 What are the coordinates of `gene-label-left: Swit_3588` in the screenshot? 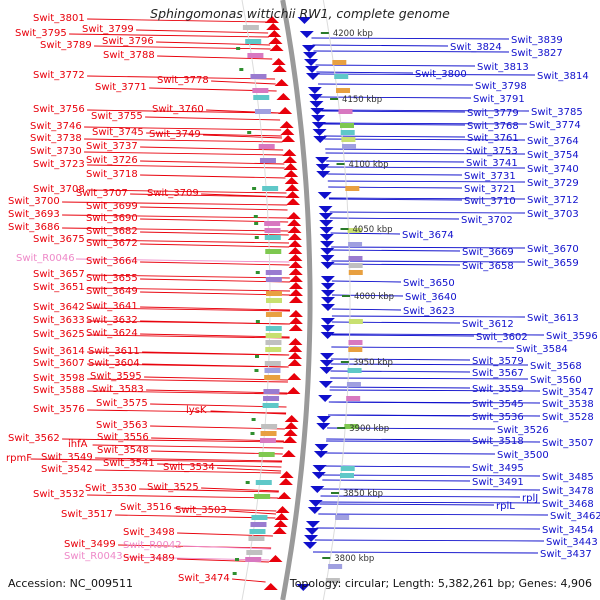 It's located at (59, 390).